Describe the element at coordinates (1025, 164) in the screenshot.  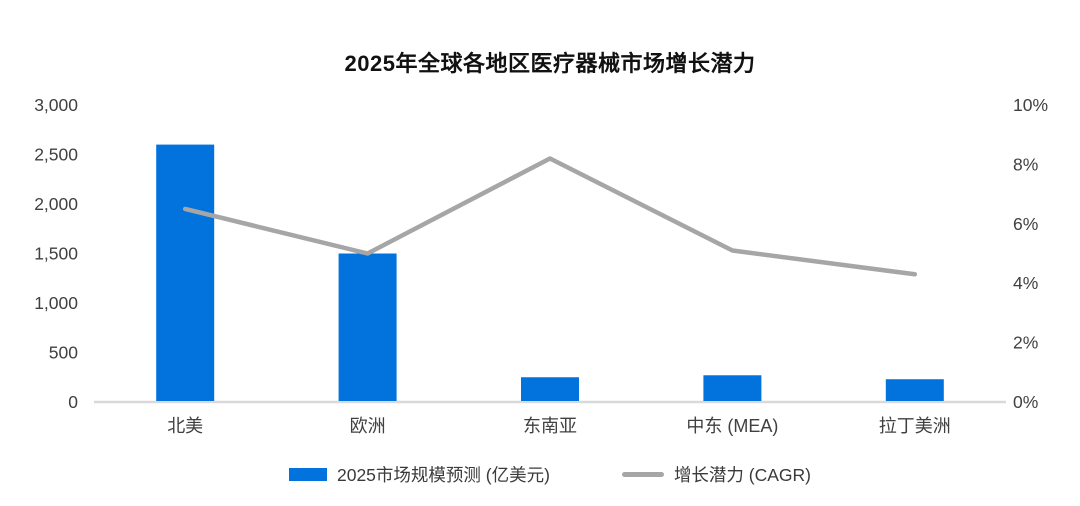
I see `right-axis-tick: 8%` at that location.